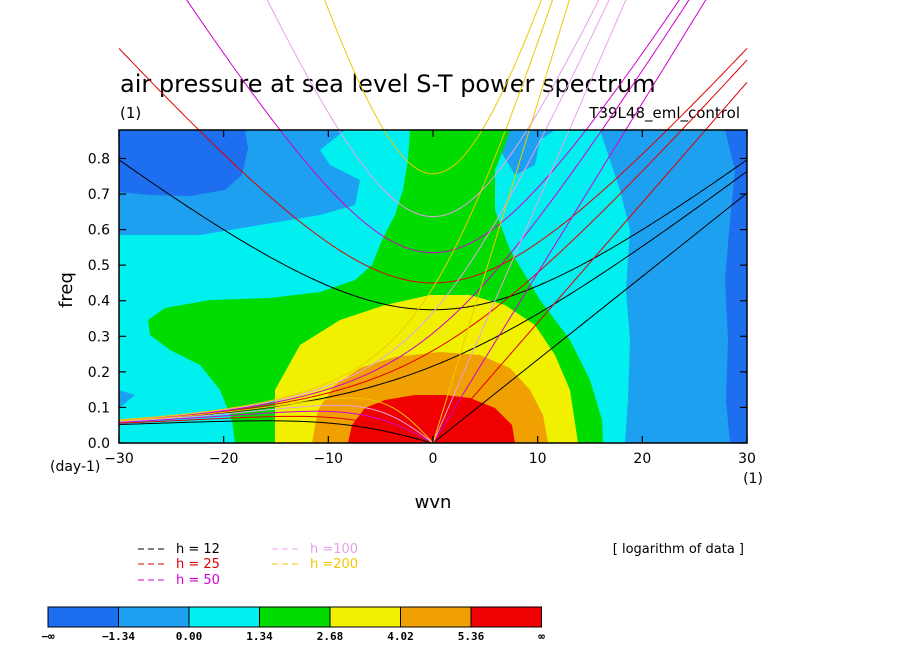 The height and width of the screenshot is (654, 904). What do you see at coordinates (330, 636) in the screenshot?
I see `colorbar-label: 2.68` at bounding box center [330, 636].